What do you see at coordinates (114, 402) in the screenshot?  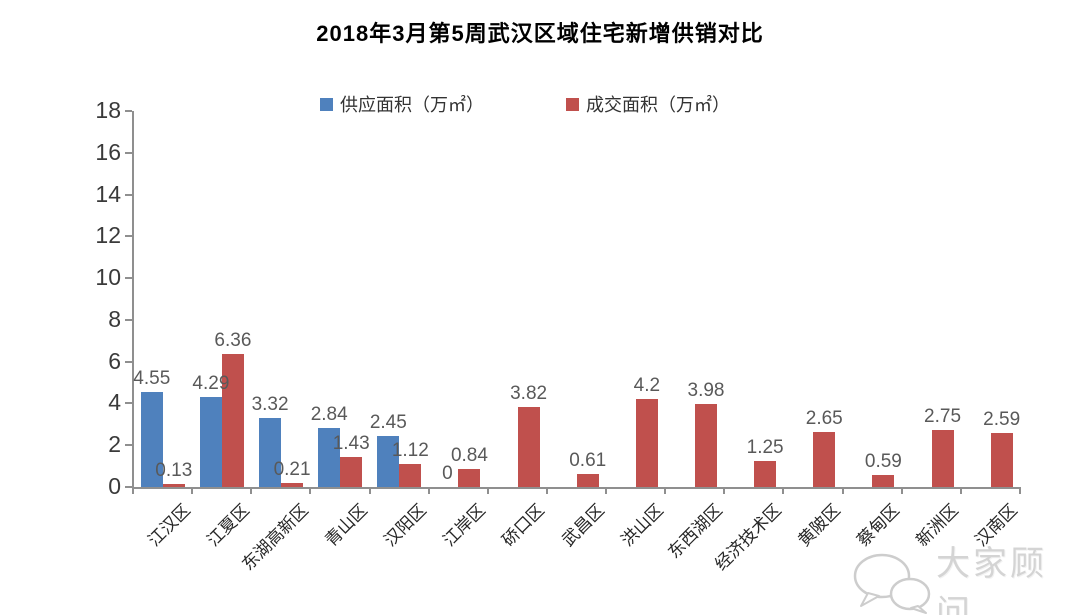 I see `y-tick-label: 4` at bounding box center [114, 402].